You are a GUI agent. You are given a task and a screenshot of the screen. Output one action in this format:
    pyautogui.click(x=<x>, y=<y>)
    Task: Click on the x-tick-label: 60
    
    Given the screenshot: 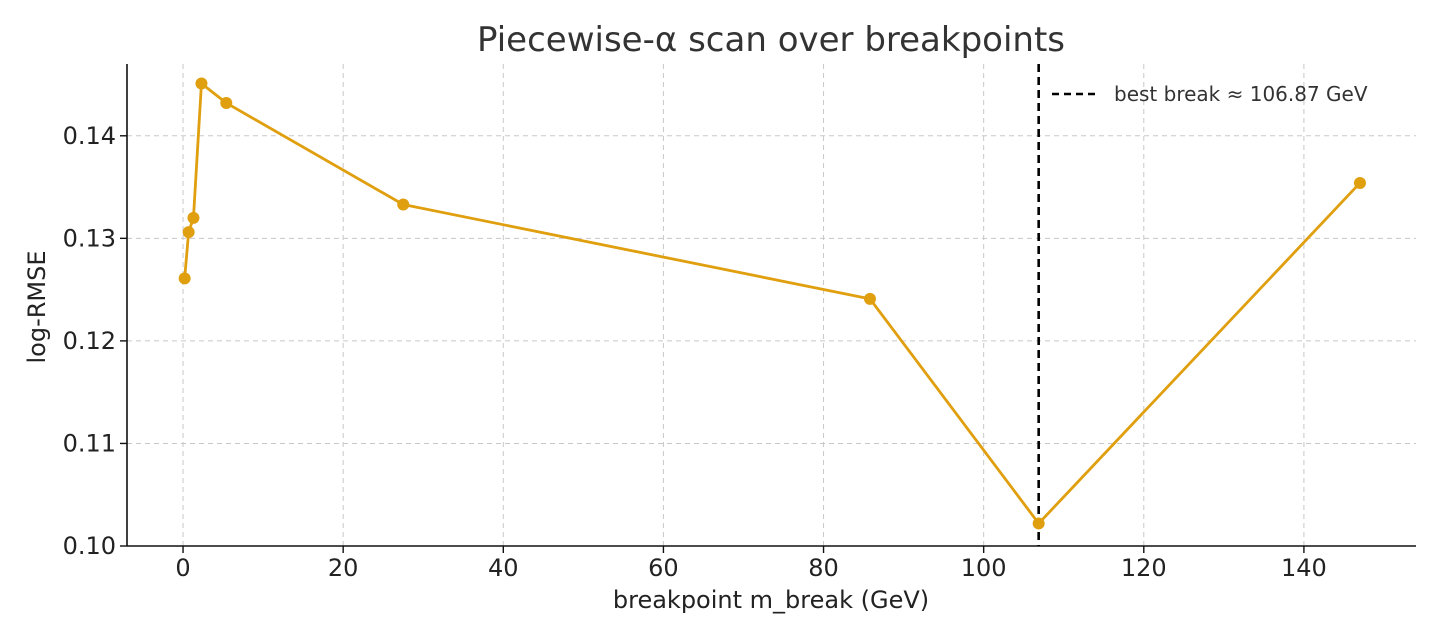 What is the action you would take?
    pyautogui.click(x=663, y=568)
    